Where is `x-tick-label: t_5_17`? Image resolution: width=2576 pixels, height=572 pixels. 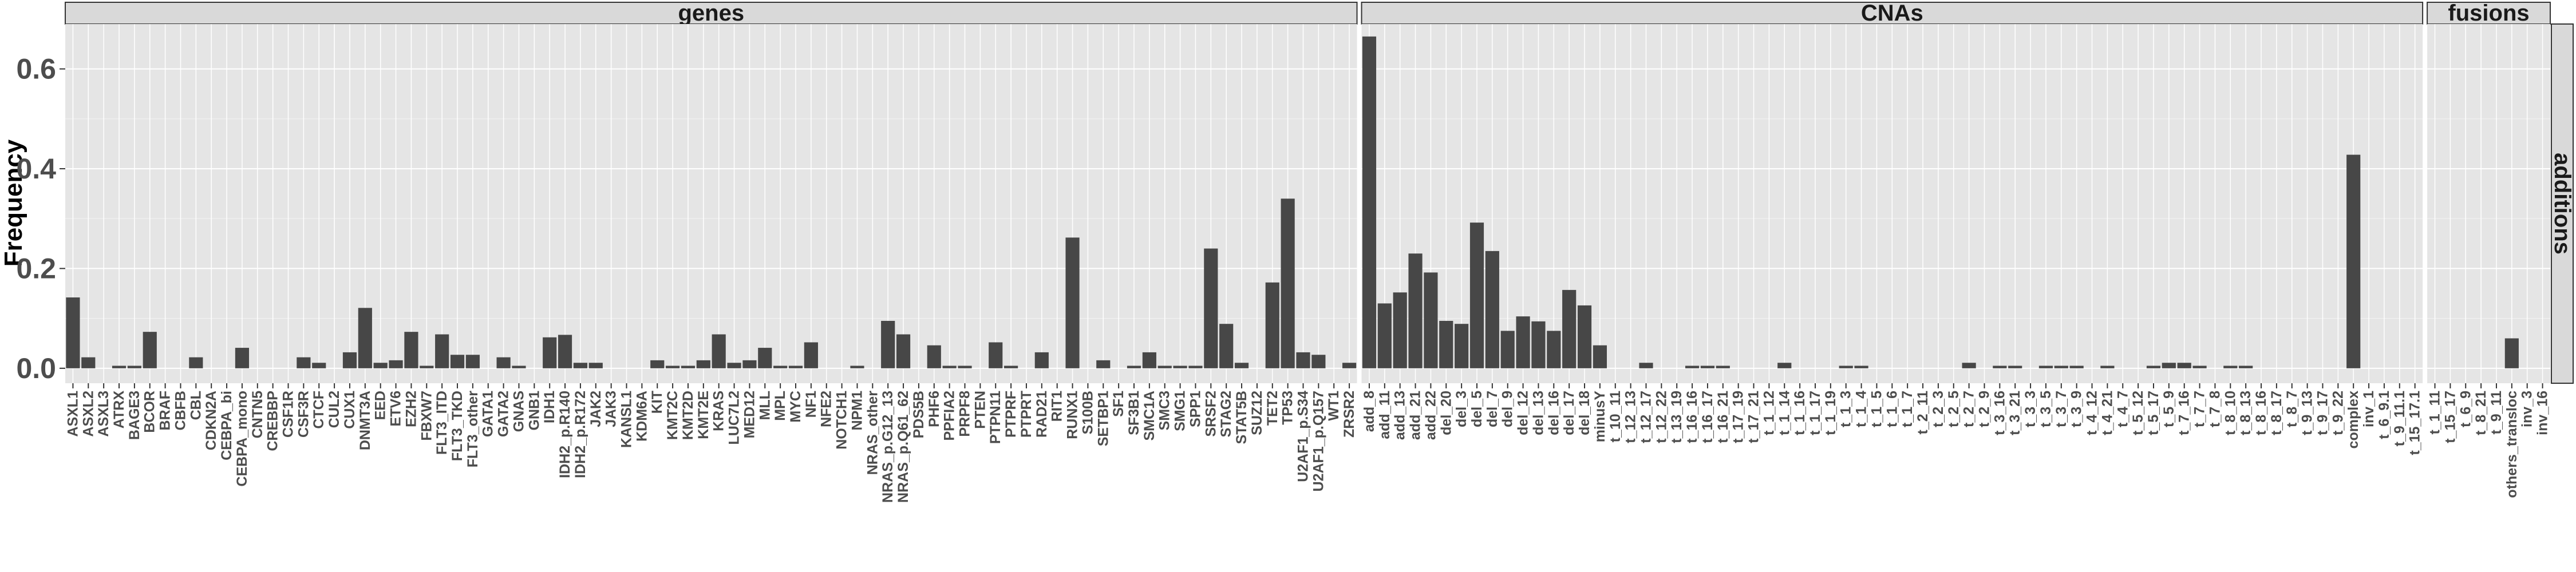
x-tick-label: t_5_17 is located at coordinates (2154, 413).